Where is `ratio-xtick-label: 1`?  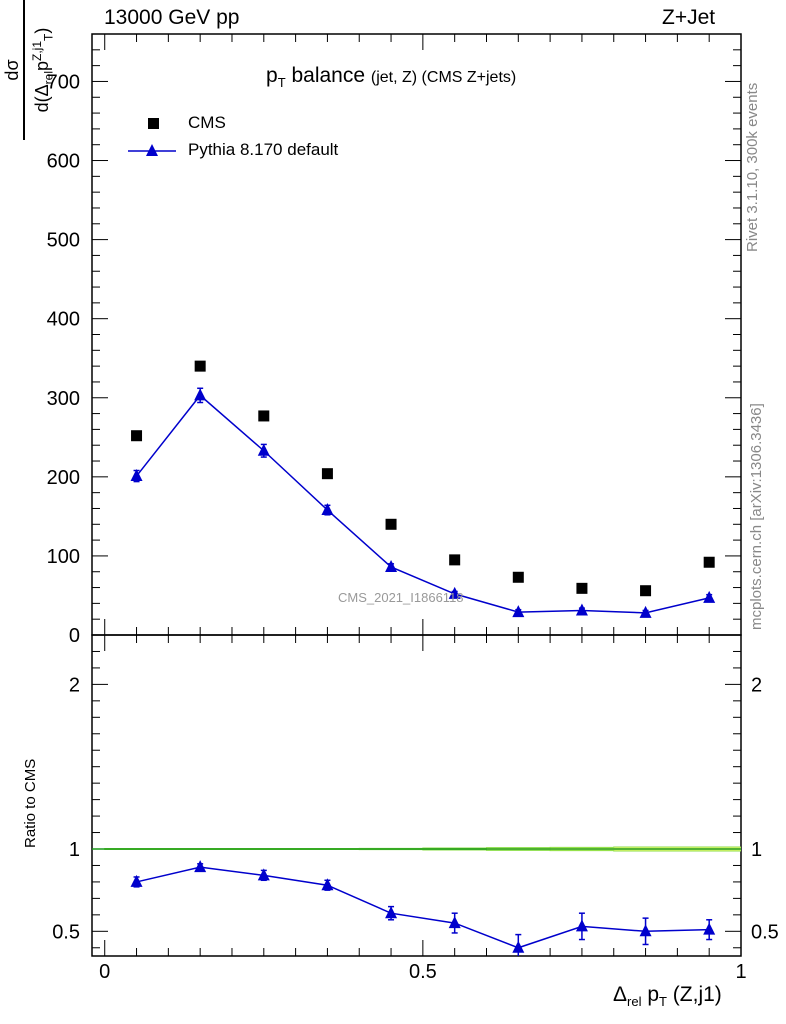 ratio-xtick-label: 1 is located at coordinates (740, 972).